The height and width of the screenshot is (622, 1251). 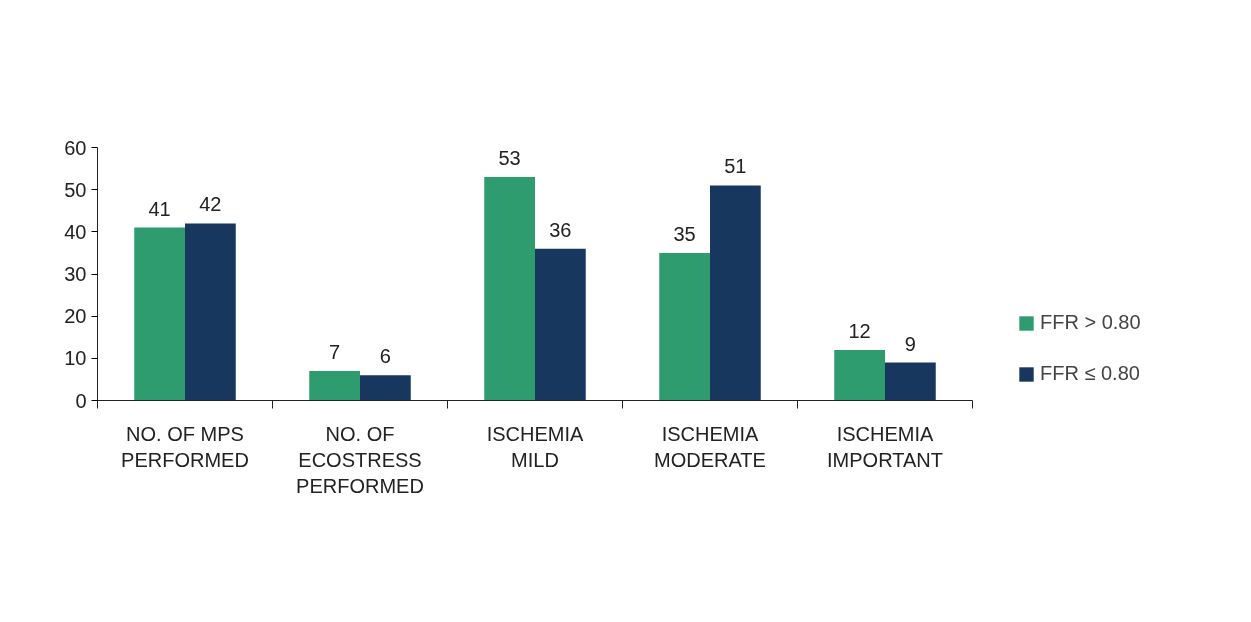 I want to click on data-label: 7, so click(x=335, y=351).